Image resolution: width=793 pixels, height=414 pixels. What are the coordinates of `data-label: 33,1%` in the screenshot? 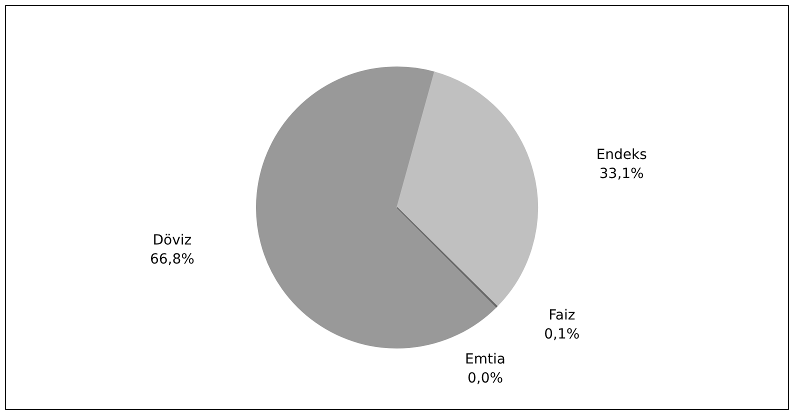 It's located at (621, 174).